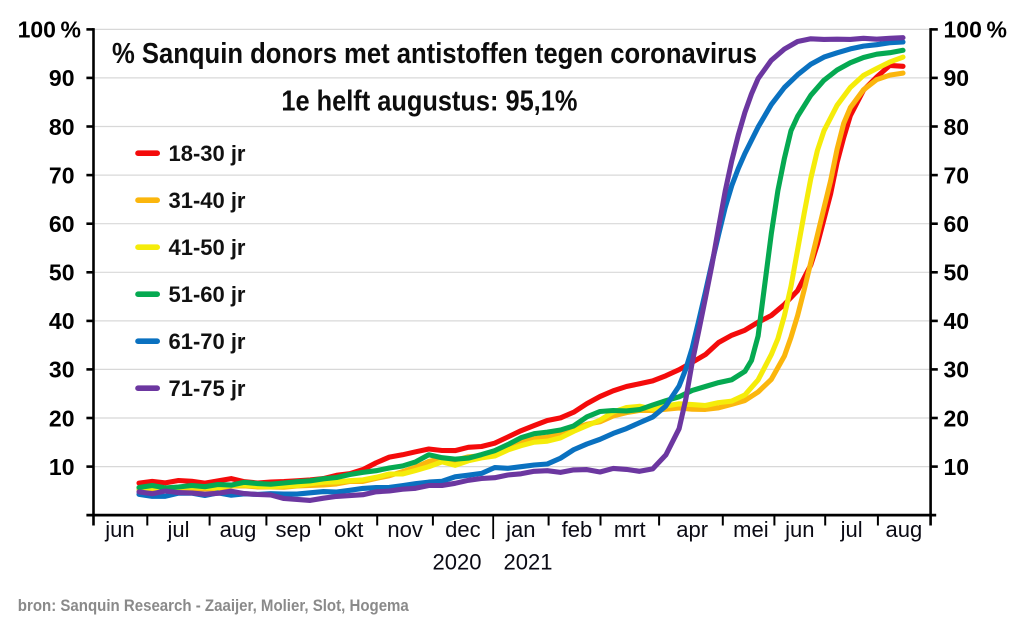  I want to click on svg-text: 18-30 jr, so click(207, 153).